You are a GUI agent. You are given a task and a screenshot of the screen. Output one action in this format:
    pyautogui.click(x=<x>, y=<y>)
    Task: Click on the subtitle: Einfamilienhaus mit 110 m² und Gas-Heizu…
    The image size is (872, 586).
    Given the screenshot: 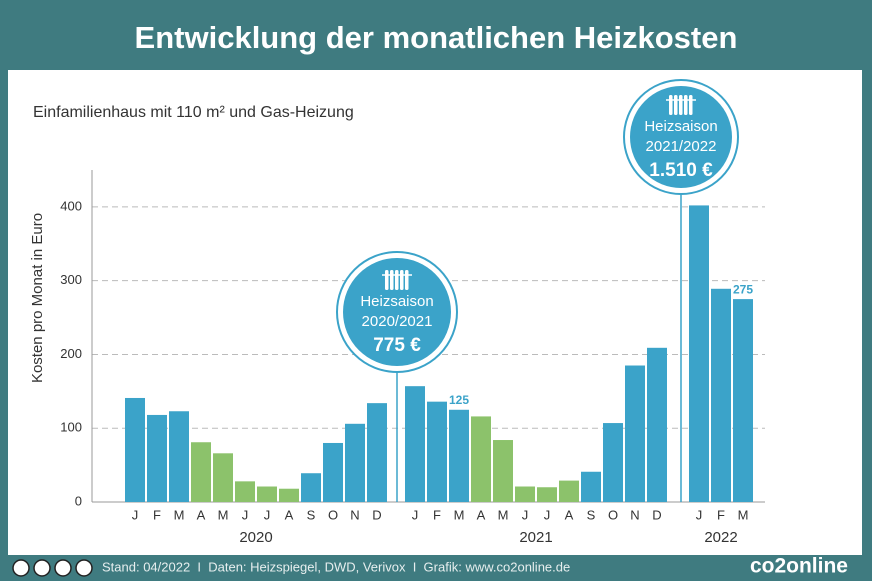 What is the action you would take?
    pyautogui.click(x=193, y=112)
    